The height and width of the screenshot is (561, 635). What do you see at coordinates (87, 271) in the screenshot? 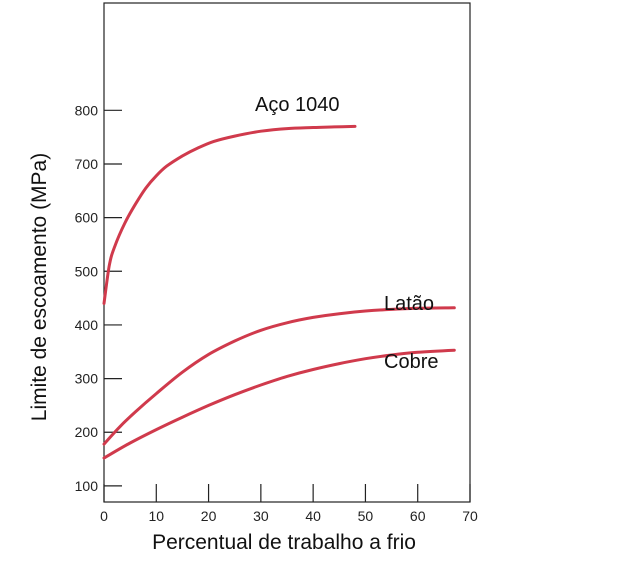
I see `y-tick-label-500: 500` at bounding box center [87, 271].